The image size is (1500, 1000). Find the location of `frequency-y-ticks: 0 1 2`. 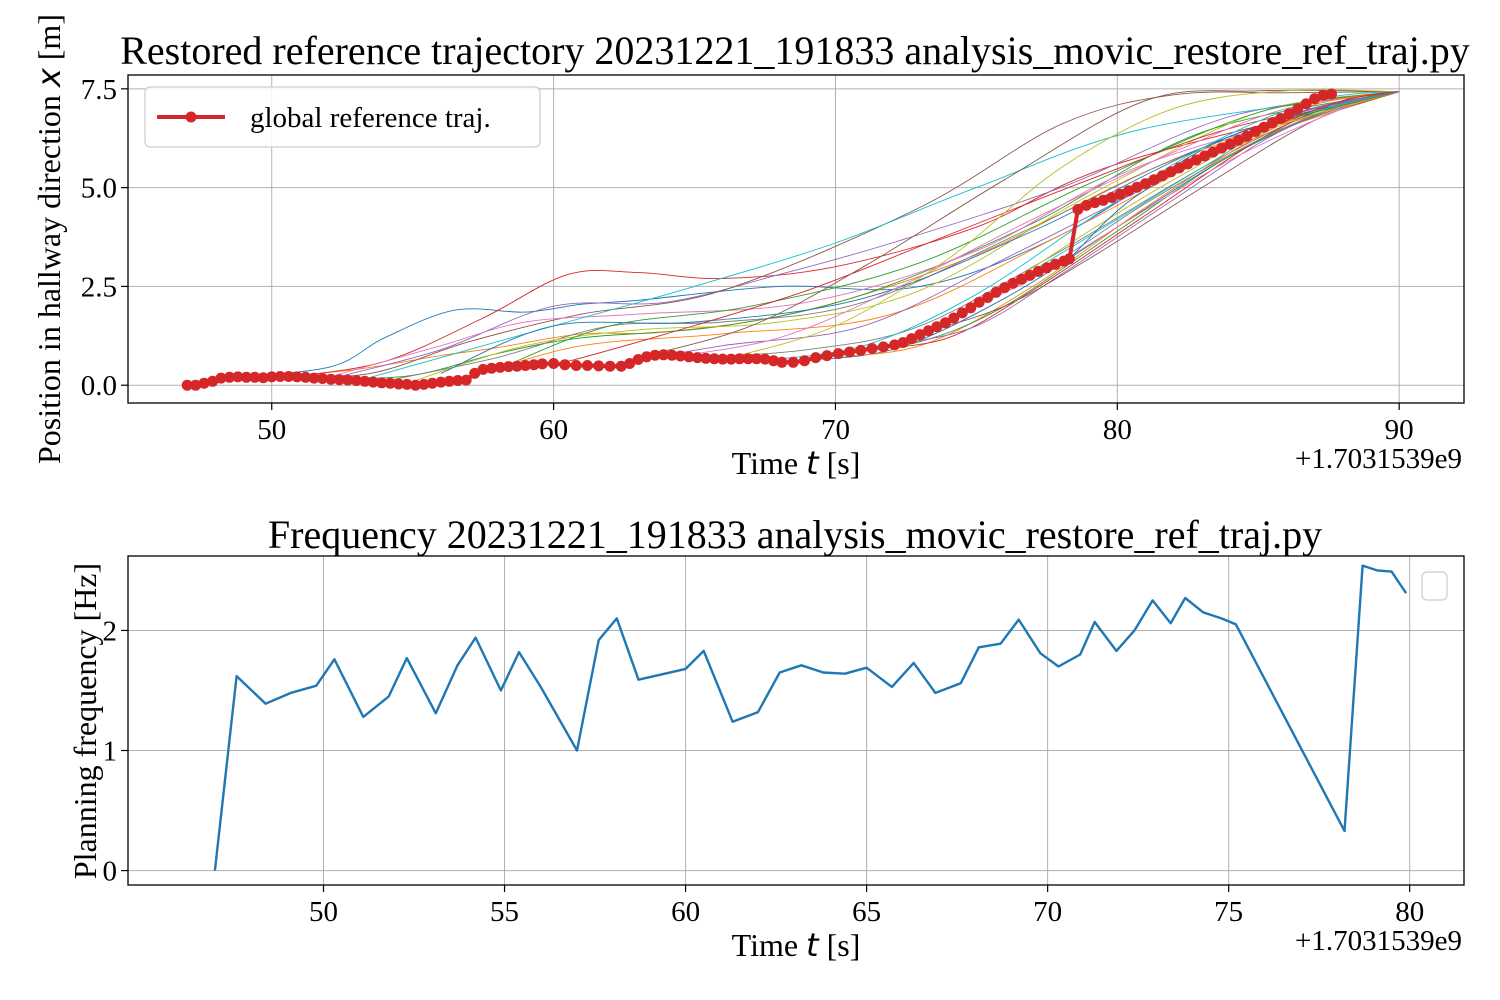

frequency-y-ticks: 0 1 2 is located at coordinates (115, 751).